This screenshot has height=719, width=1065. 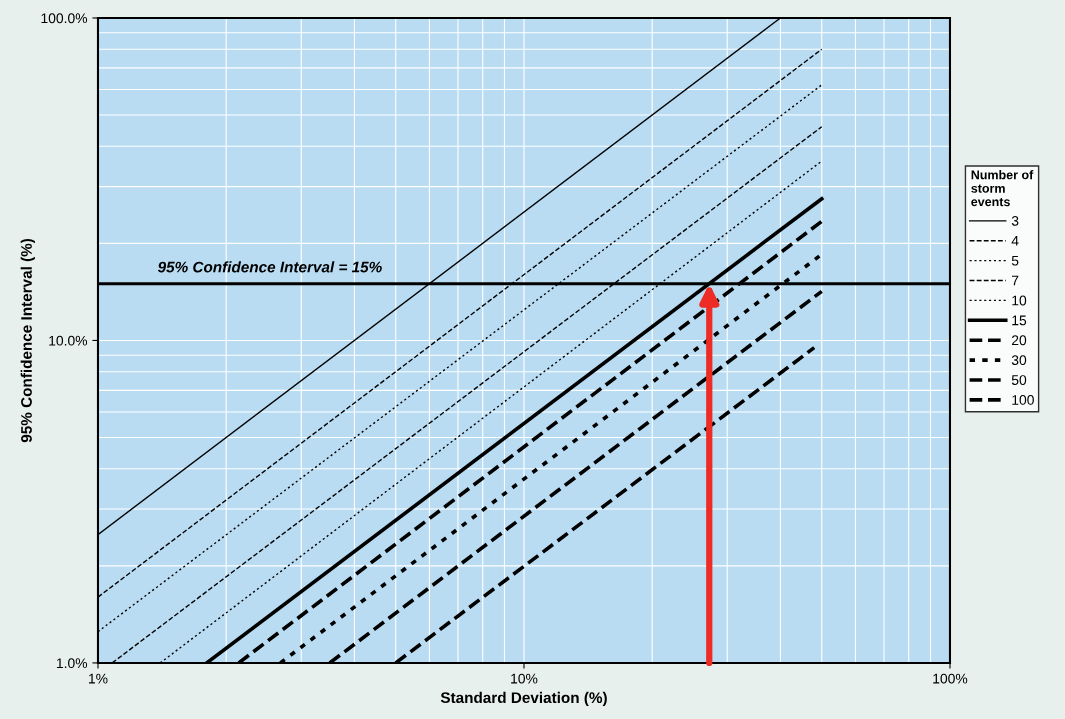 What do you see at coordinates (1002, 188) in the screenshot?
I see `legend-title: Number of storm events` at bounding box center [1002, 188].